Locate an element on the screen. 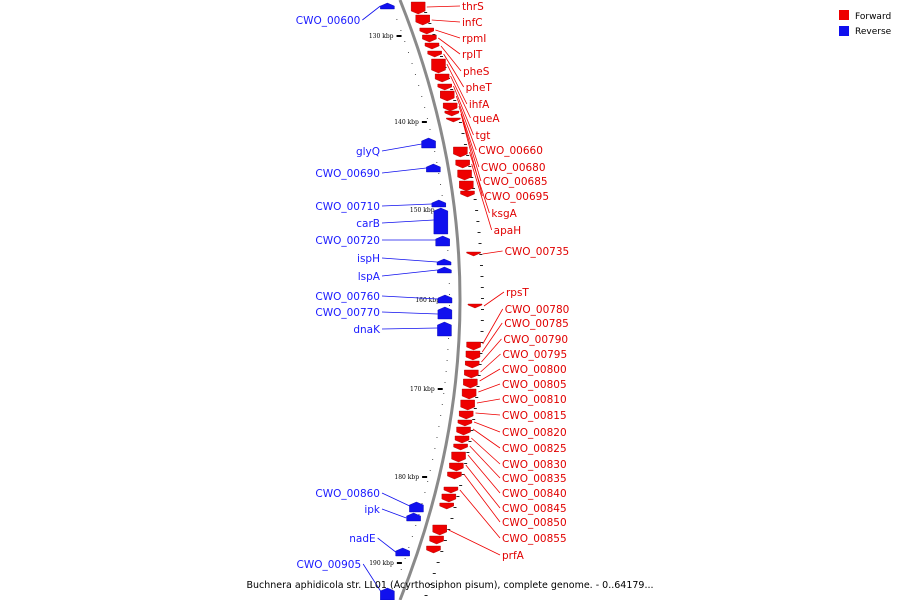 This screenshot has height=600, width=900. legend: Forward Reverse is located at coordinates (865, 23).